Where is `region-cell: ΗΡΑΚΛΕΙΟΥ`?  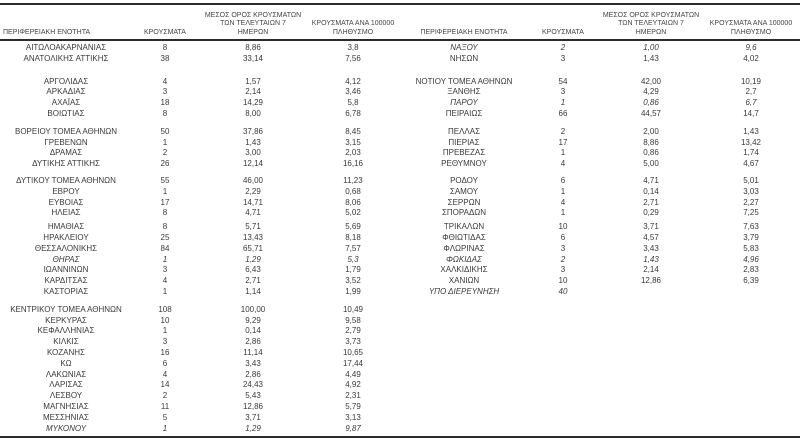 region-cell: ΗΡΑΚΛΕΙΟΥ is located at coordinates (66, 237).